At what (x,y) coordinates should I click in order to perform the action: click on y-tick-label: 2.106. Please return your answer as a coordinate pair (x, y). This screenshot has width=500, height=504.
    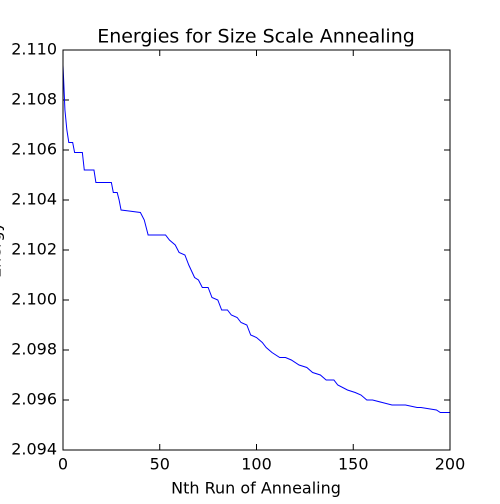
    Looking at the image, I should click on (34, 149).